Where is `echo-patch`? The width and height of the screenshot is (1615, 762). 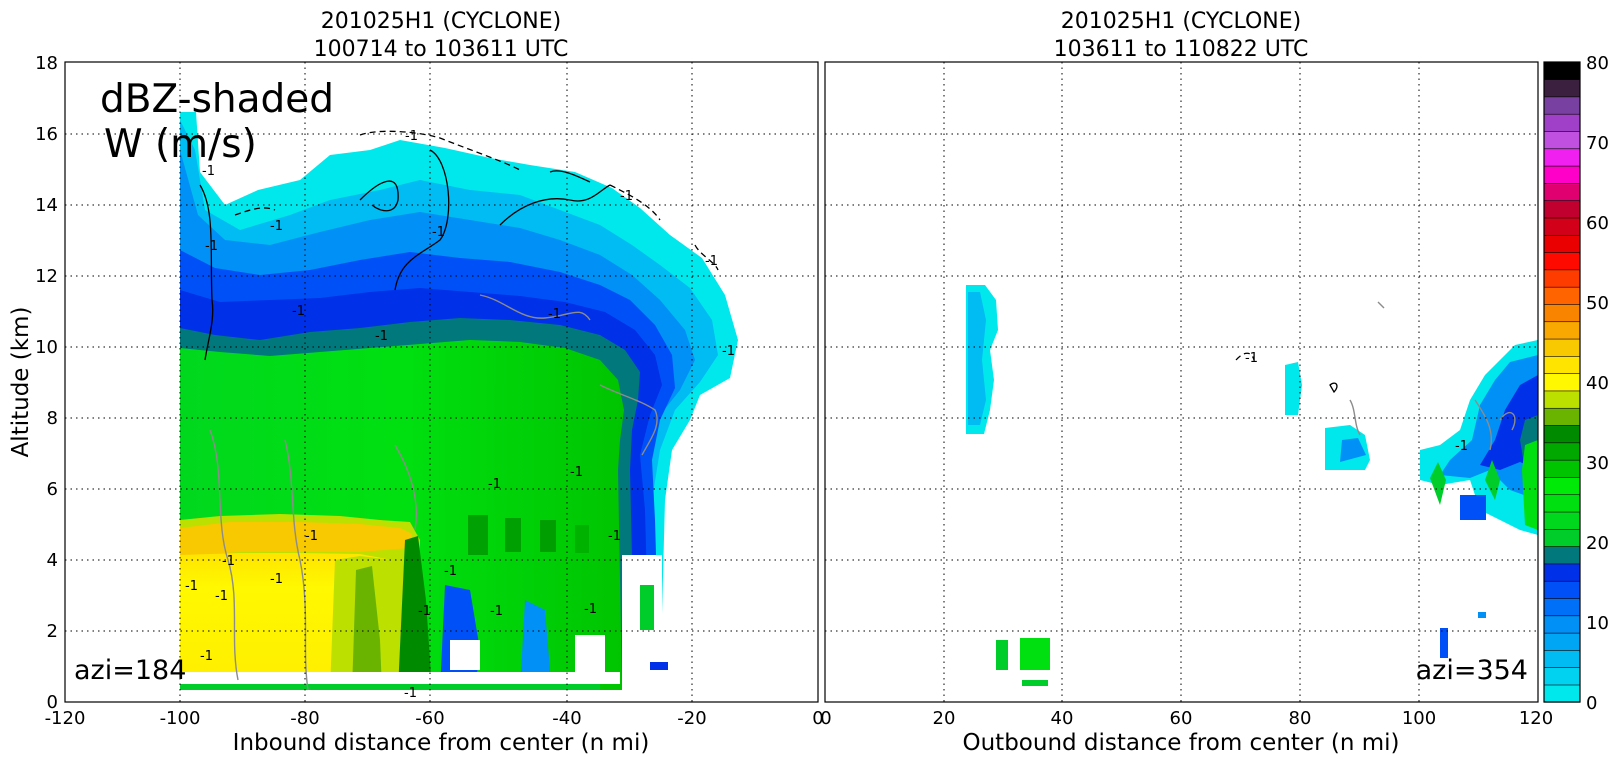
echo-patch is located at coordinates (647, 607).